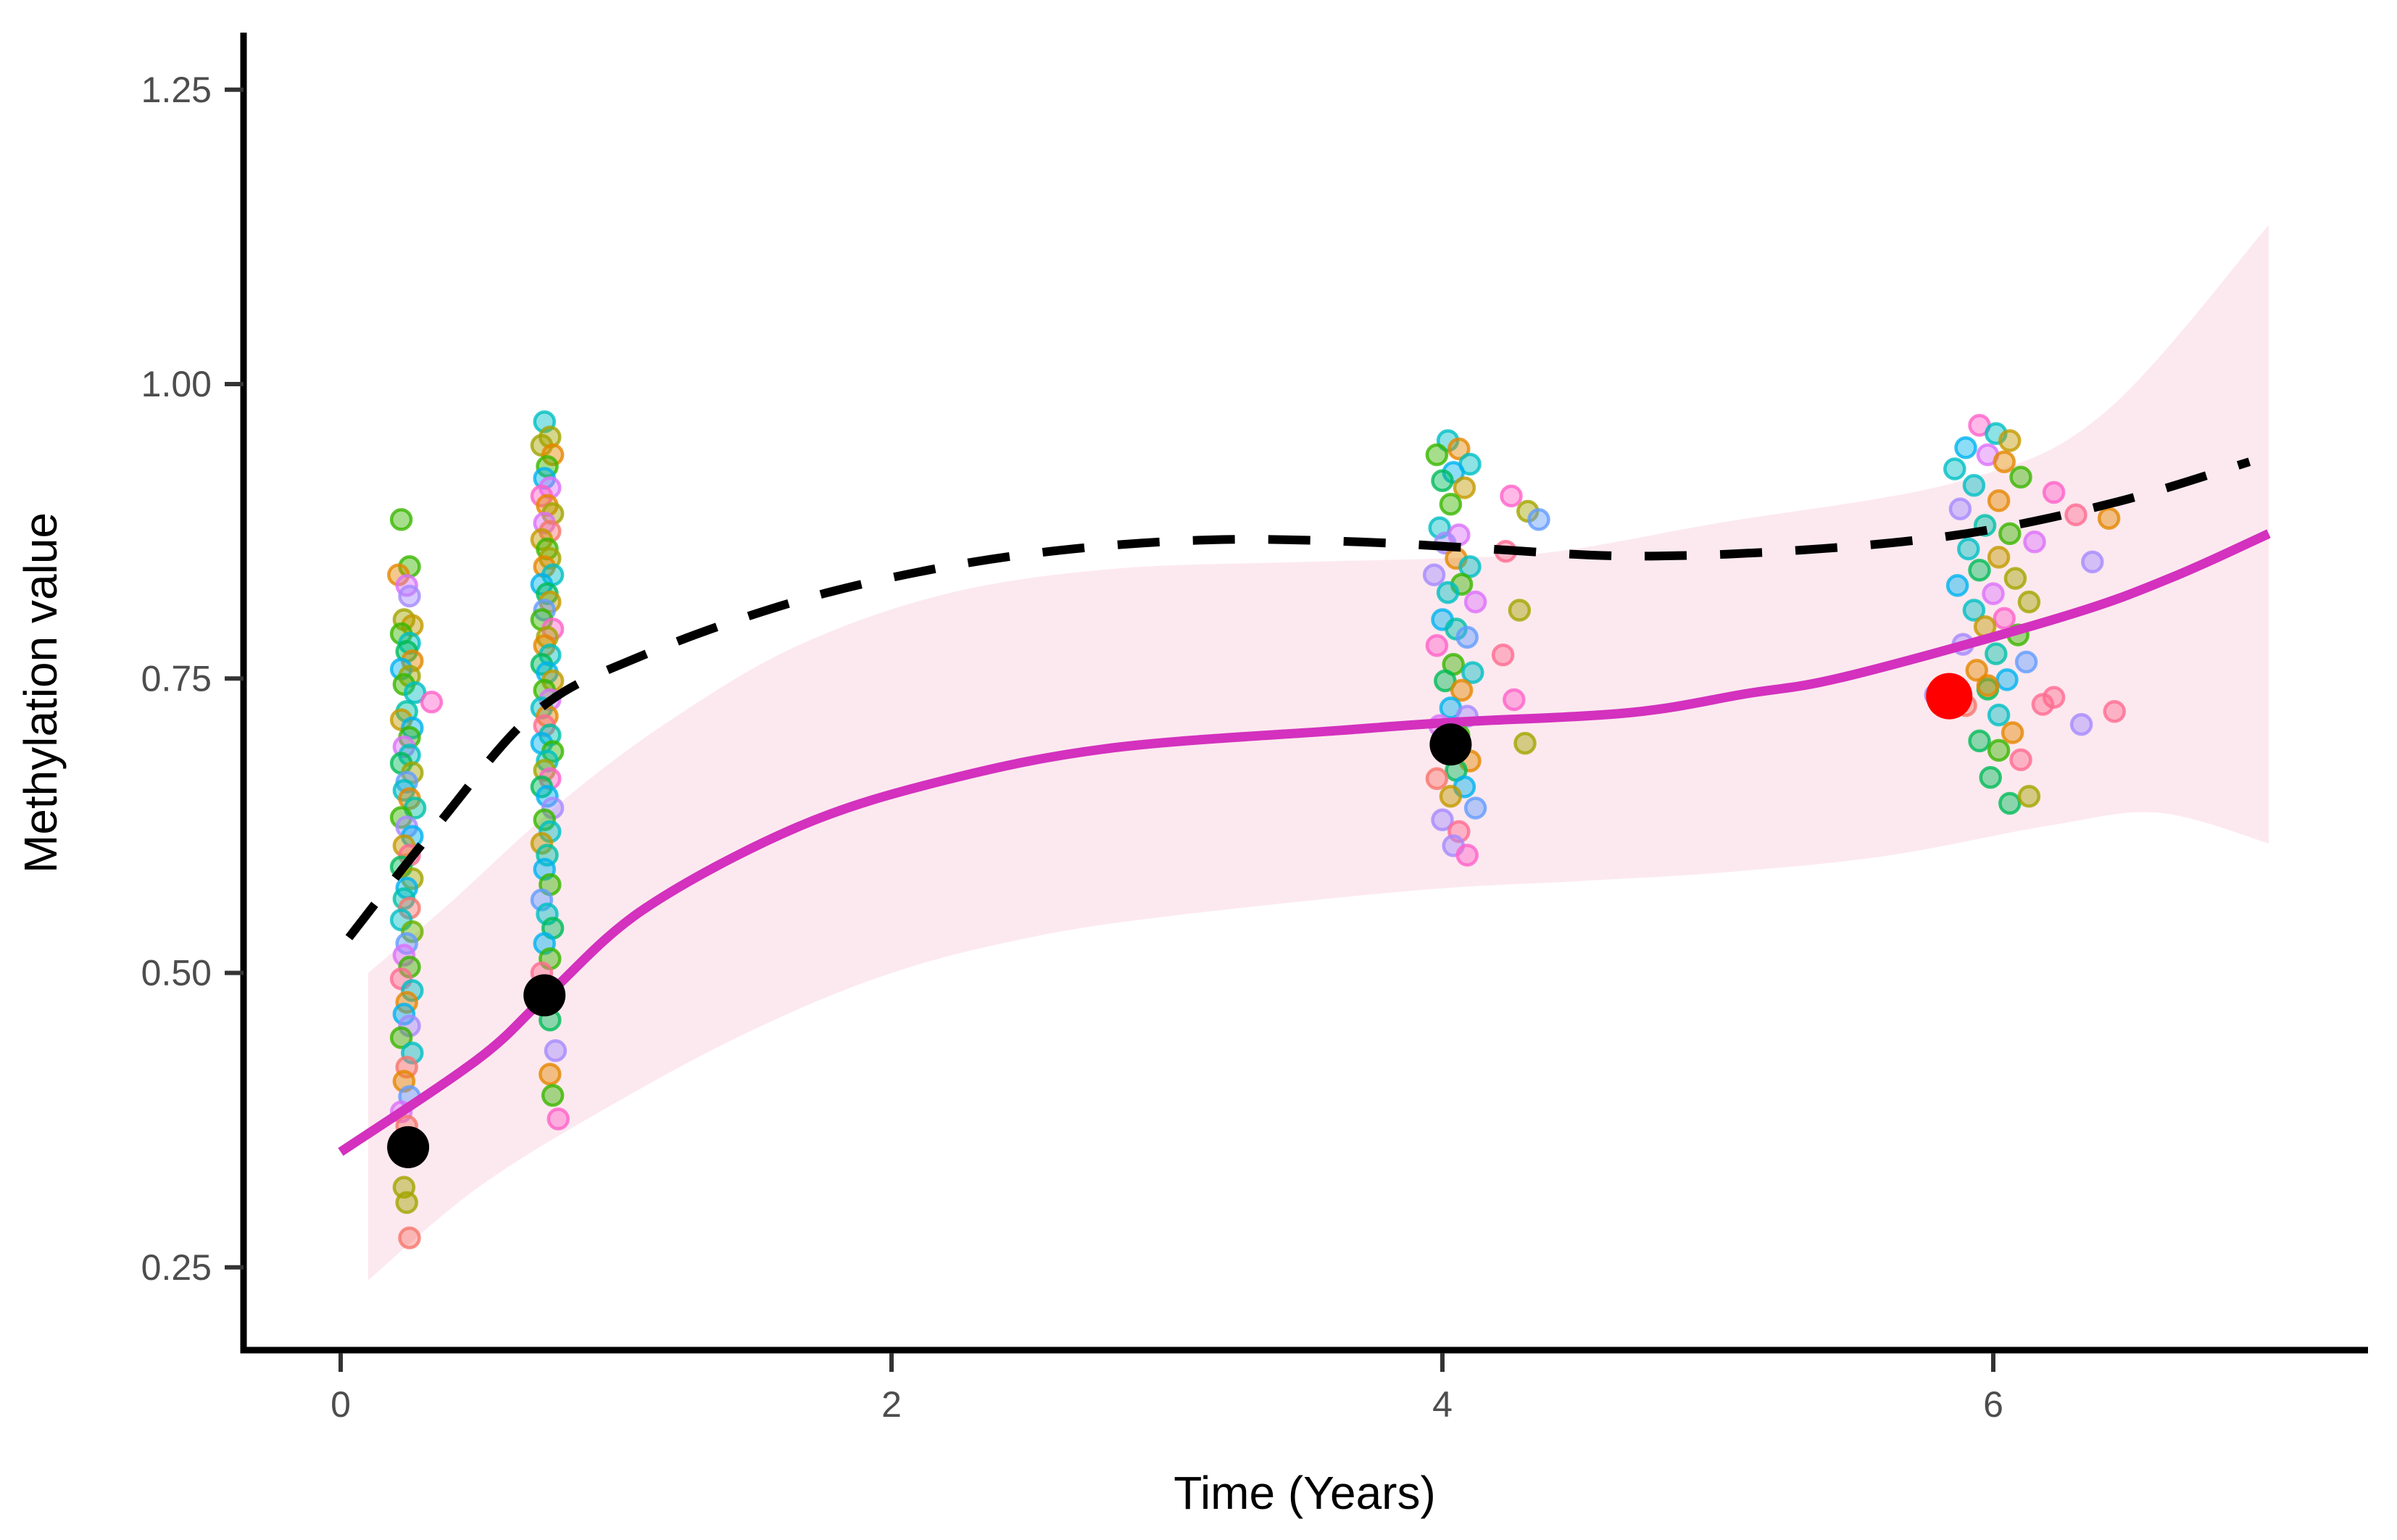 Image resolution: width=2397 pixels, height=1540 pixels. Describe the element at coordinates (176, 384) in the screenshot. I see `y-tick-label: 1.00` at that location.